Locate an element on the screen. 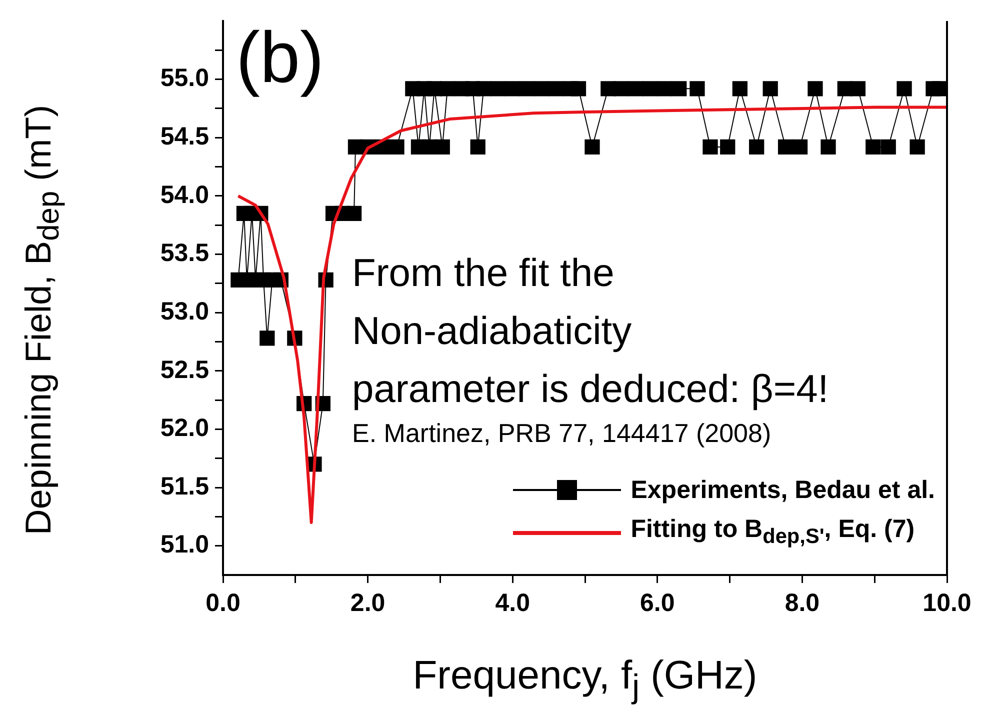 The image size is (994, 724). y-tick-label: 51.5 is located at coordinates (185, 486).